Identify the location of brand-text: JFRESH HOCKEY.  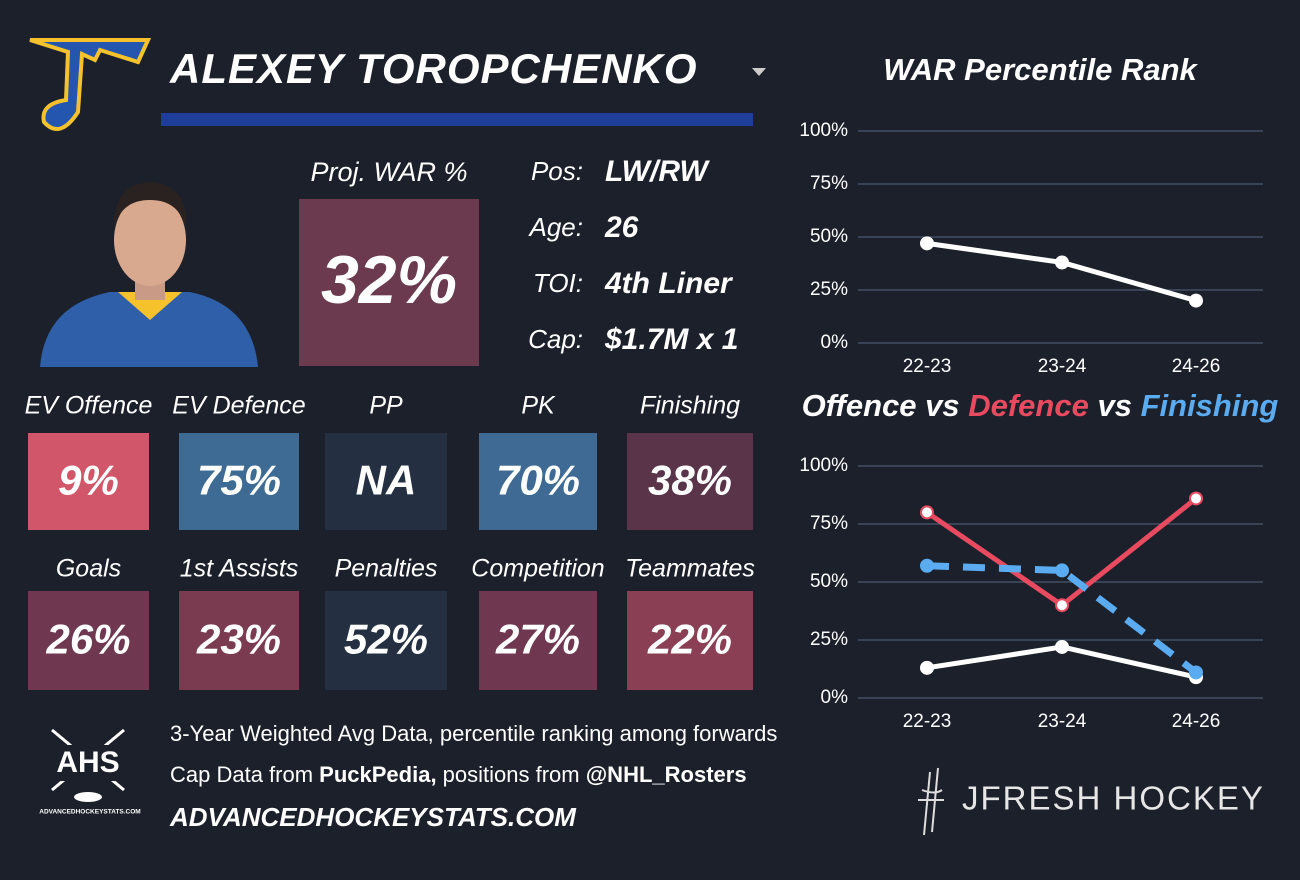
(1113, 798).